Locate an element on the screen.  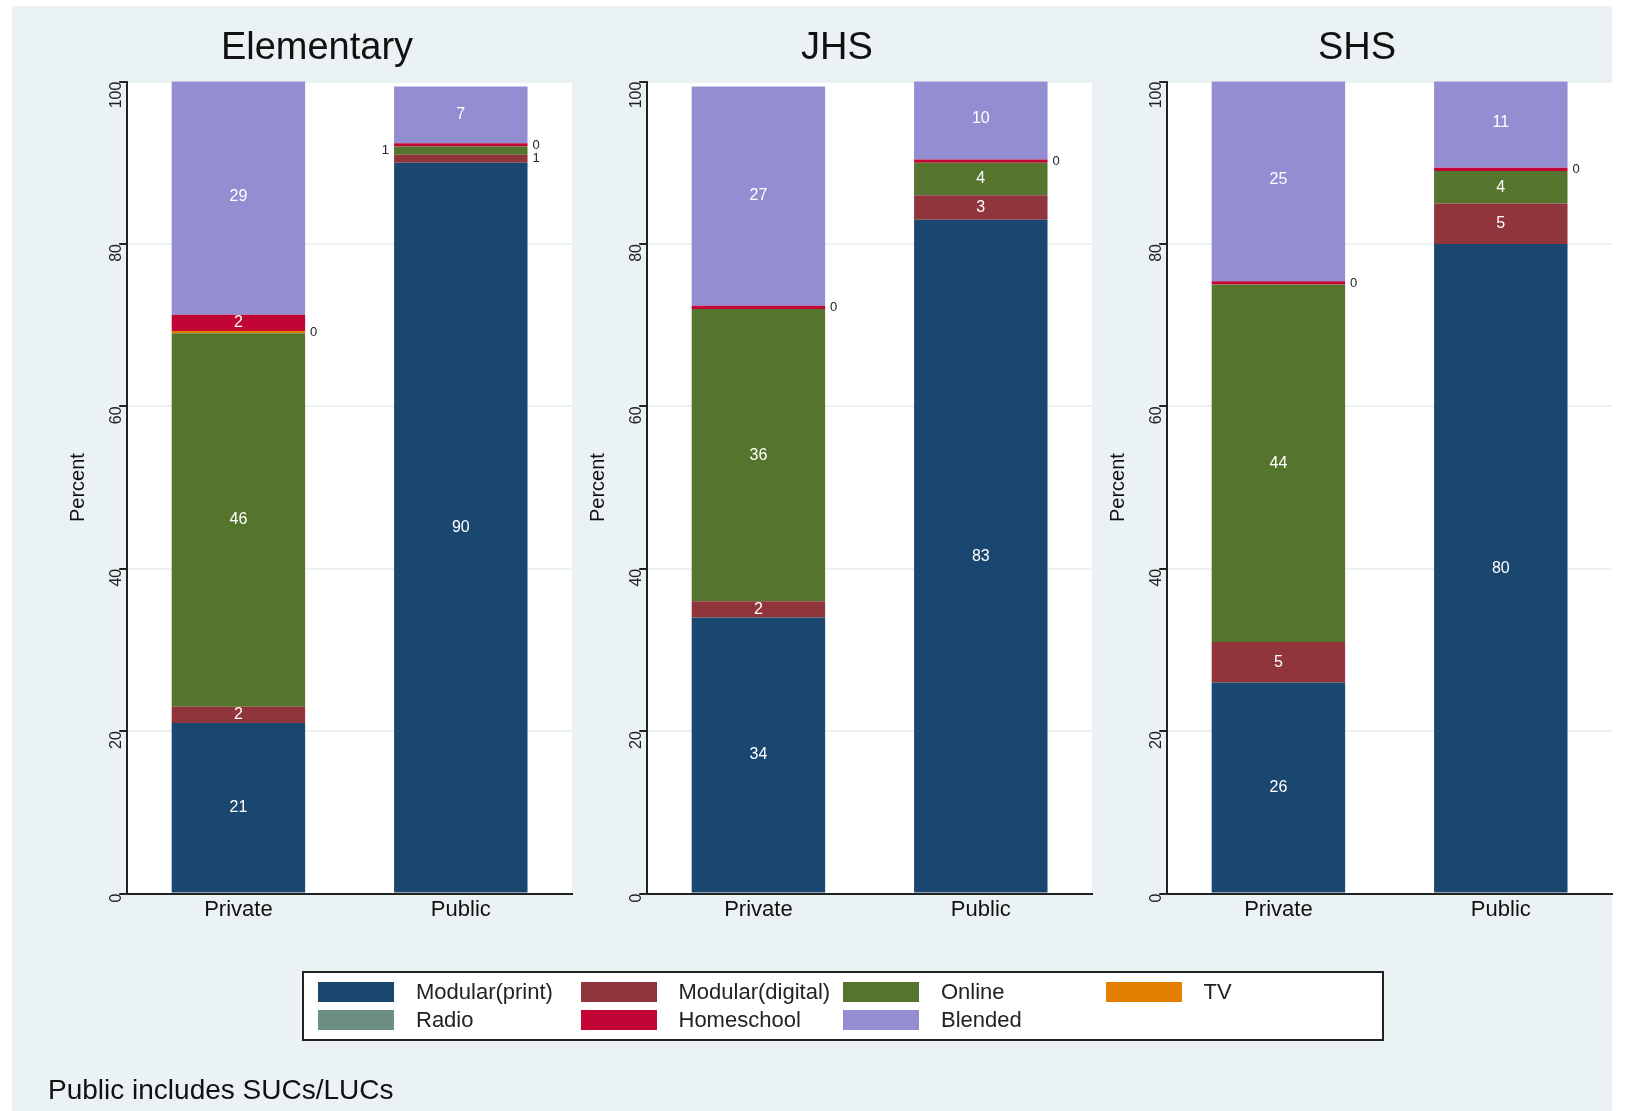
data-label: 36 is located at coordinates (758, 454).